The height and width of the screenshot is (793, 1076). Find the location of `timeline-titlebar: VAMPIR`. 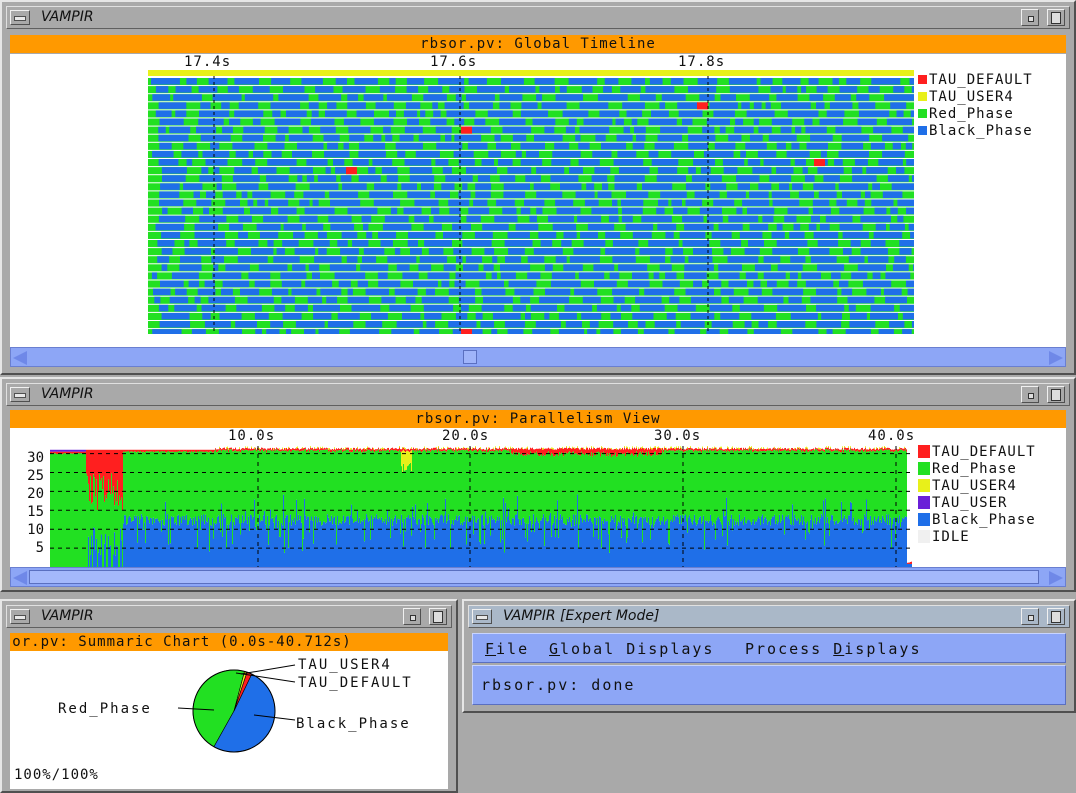

timeline-titlebar: VAMPIR is located at coordinates (538, 17).